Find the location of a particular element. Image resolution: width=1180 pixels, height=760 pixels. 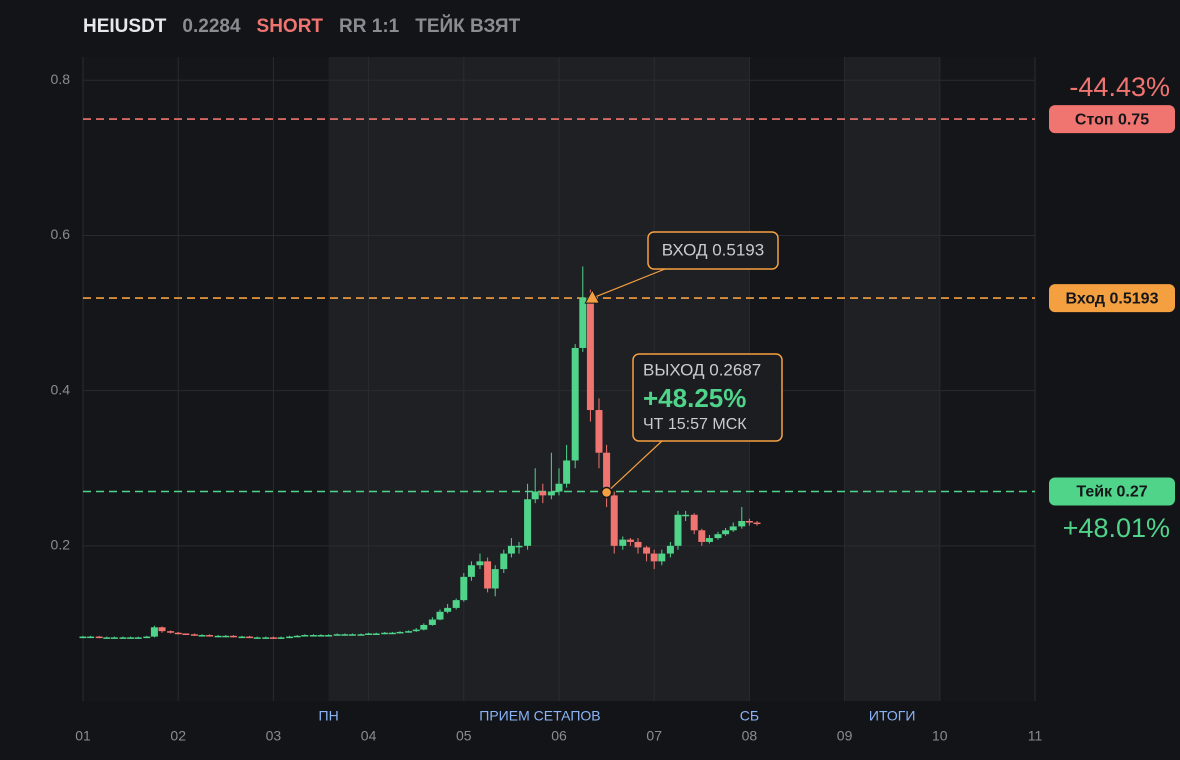

session-label: СБ is located at coordinates (749, 716).